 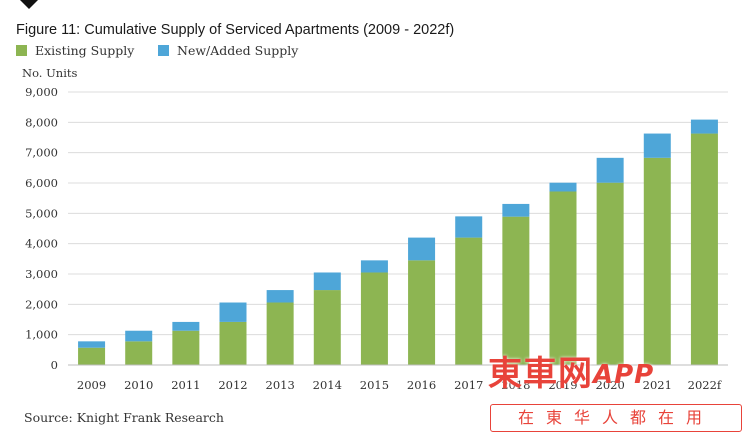 What do you see at coordinates (41, 213) in the screenshot?
I see `y-tick-label: 5,000` at bounding box center [41, 213].